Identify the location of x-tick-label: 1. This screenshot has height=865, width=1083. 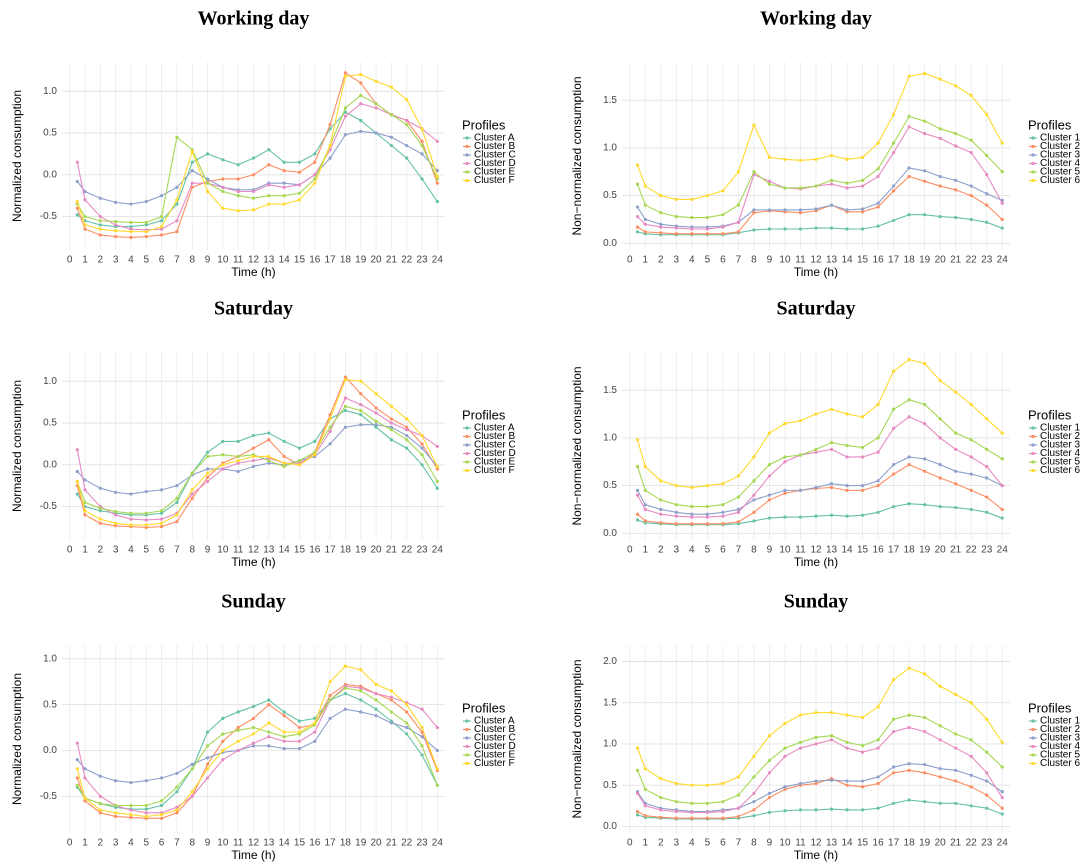
(645, 843).